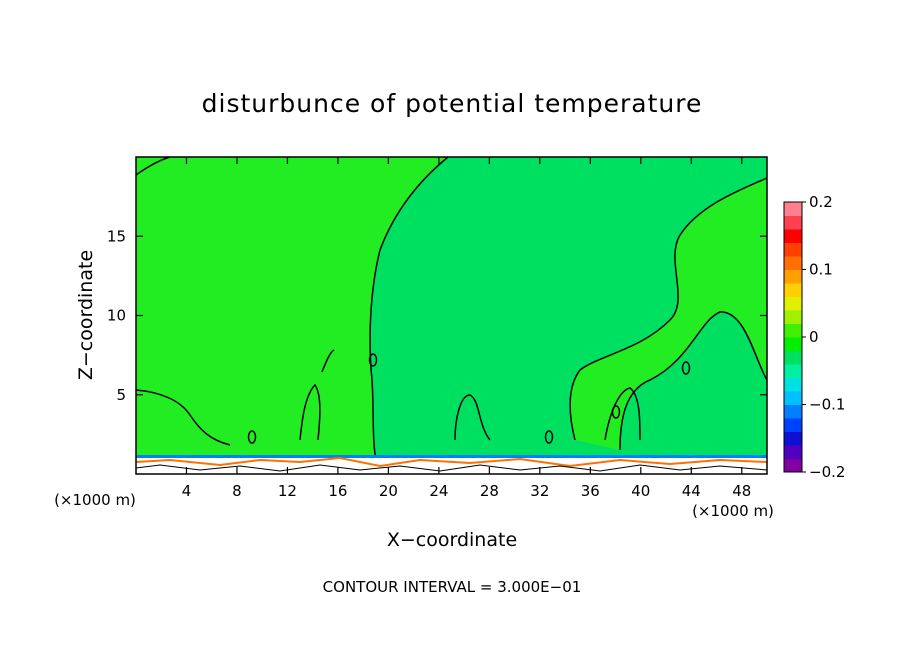 The width and height of the screenshot is (904, 654). Describe the element at coordinates (116, 316) in the screenshot. I see `y-tick-label: 10` at that location.